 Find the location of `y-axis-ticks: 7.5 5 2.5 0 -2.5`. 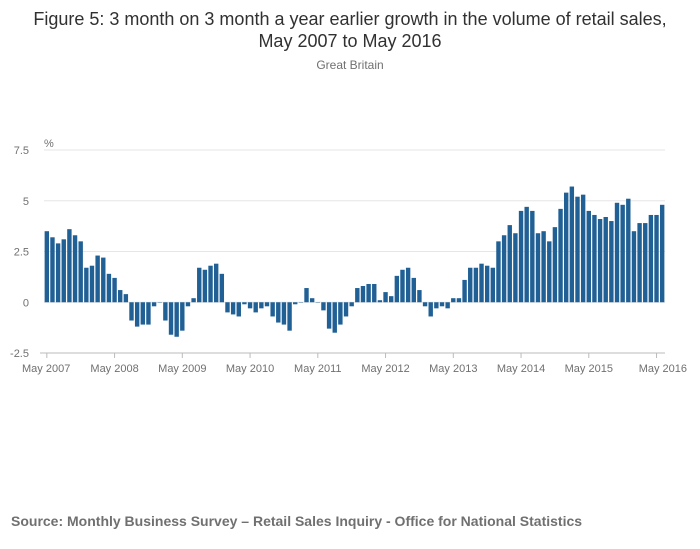

y-axis-ticks: 7.5 5 2.5 0 -2.5 is located at coordinates (19, 252).